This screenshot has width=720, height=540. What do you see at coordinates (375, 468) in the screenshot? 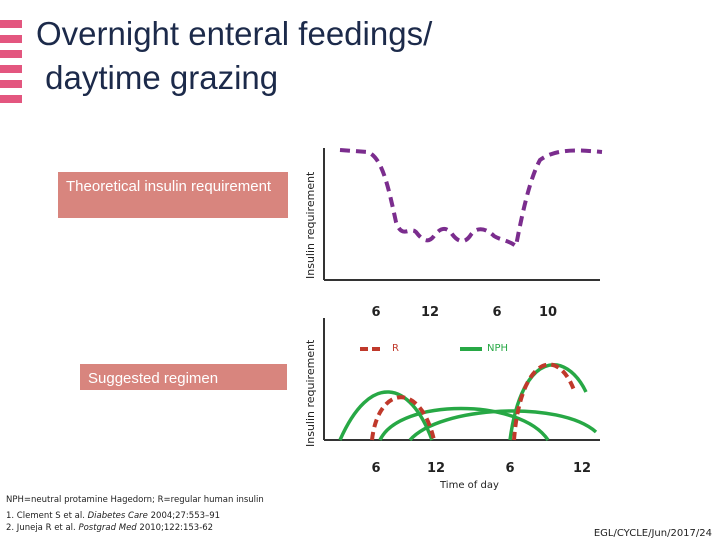
I see `bottom-tick-0: 6` at bounding box center [375, 468].